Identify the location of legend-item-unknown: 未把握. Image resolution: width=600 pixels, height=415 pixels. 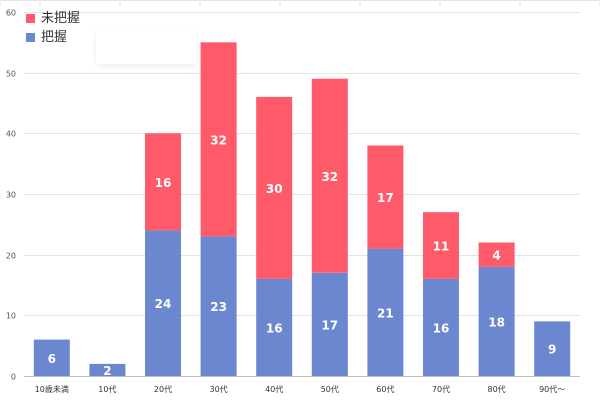
(53, 18).